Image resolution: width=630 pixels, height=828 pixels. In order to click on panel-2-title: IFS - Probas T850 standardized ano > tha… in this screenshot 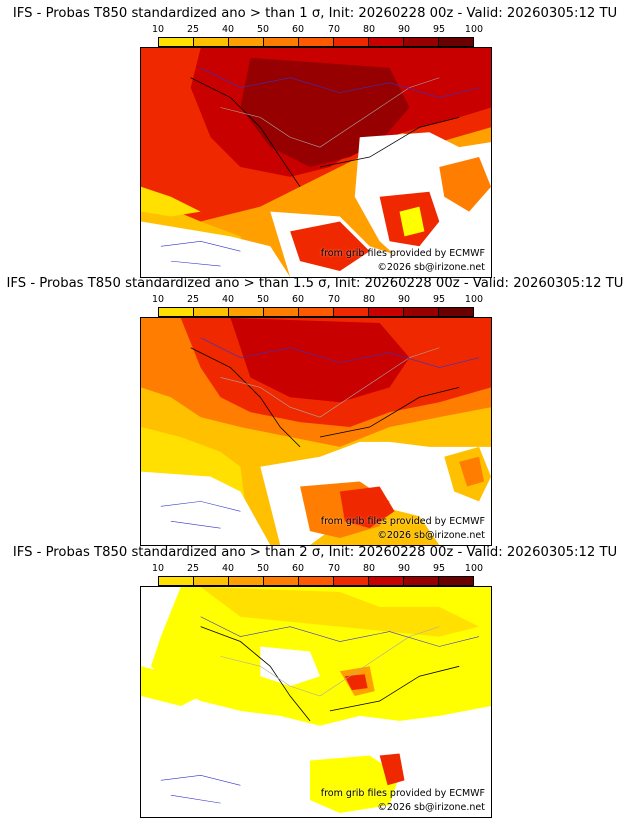, I will do `click(315, 283)`.